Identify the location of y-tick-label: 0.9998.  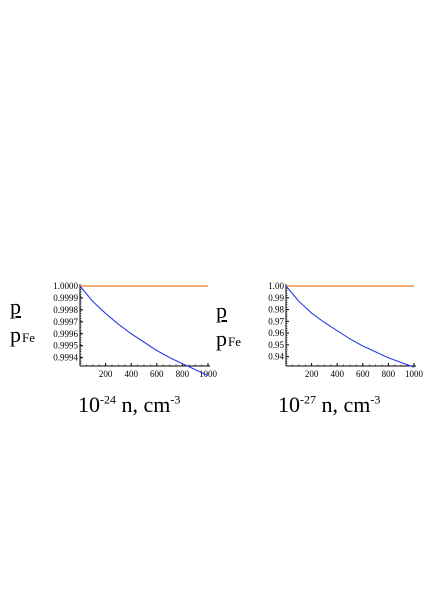
(65, 310).